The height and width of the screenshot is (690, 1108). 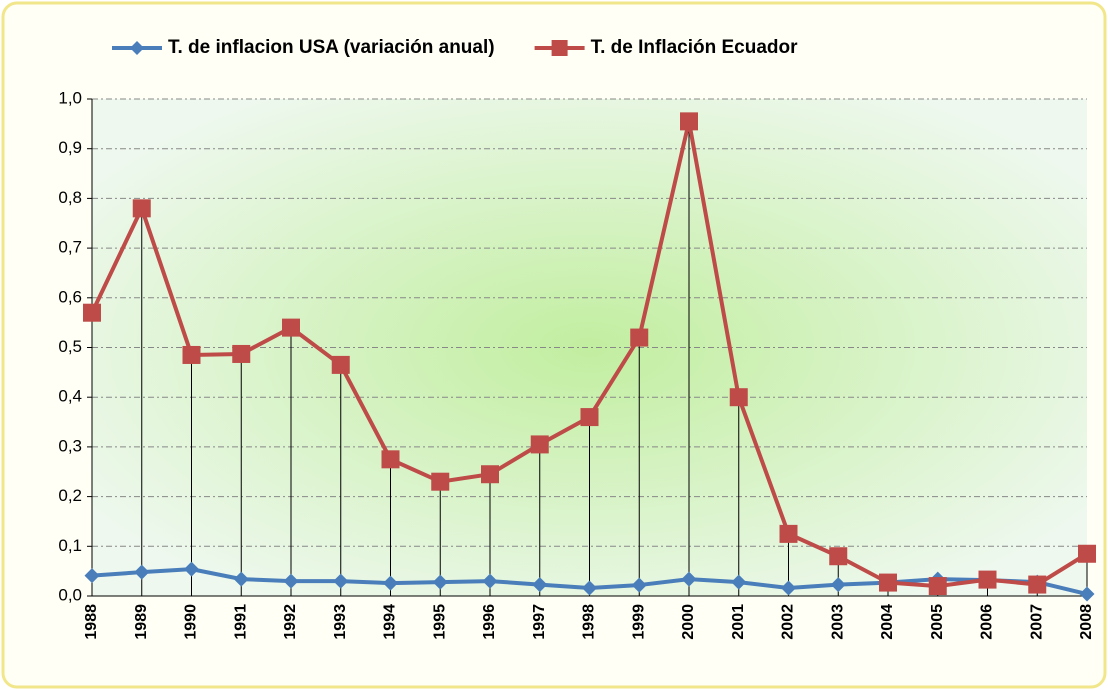 What do you see at coordinates (638, 622) in the screenshot?
I see `x-tick-label: 1999` at bounding box center [638, 622].